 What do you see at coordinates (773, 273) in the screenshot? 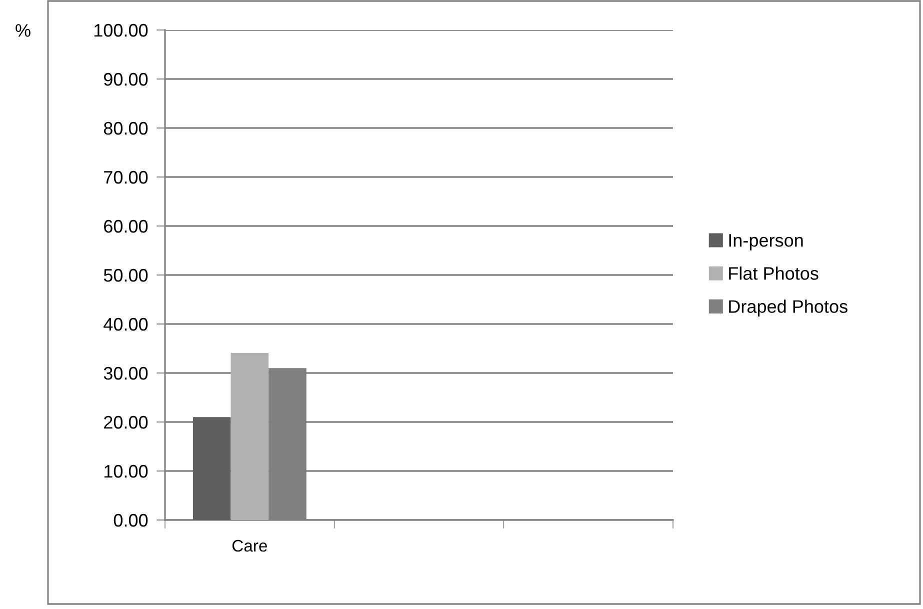
I see `legend-label: Flat Photos` at bounding box center [773, 273].